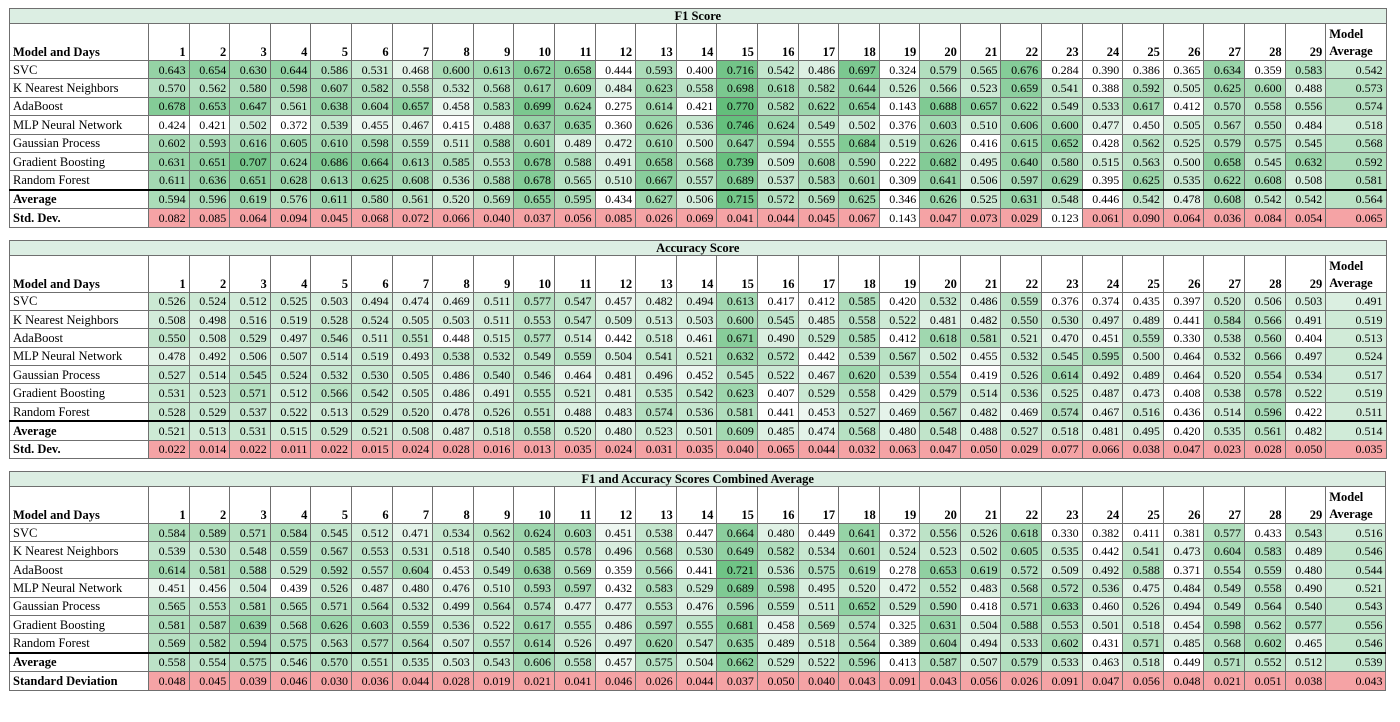 The width and height of the screenshot is (1400, 722). Describe the element at coordinates (493, 319) in the screenshot. I see `value-cell: 0.511` at that location.